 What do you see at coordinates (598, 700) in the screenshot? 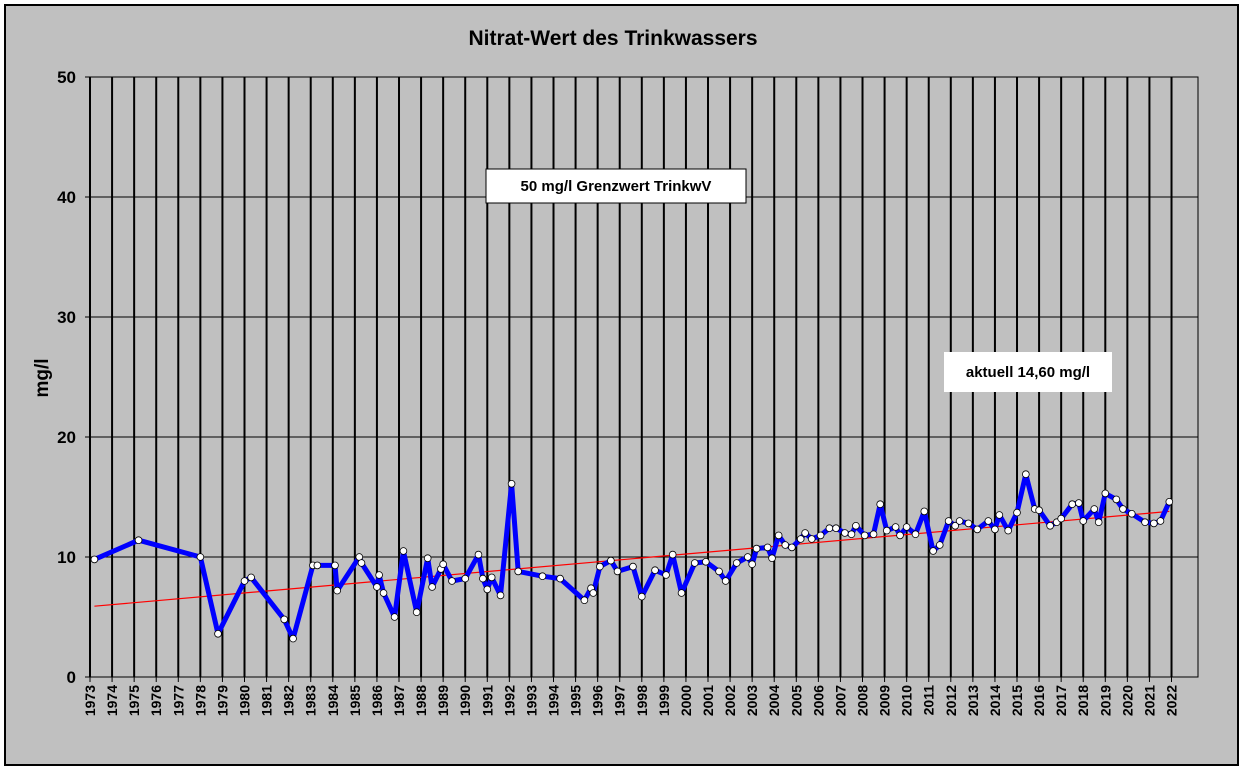
I see `x-tick-label: 1996` at bounding box center [598, 700].